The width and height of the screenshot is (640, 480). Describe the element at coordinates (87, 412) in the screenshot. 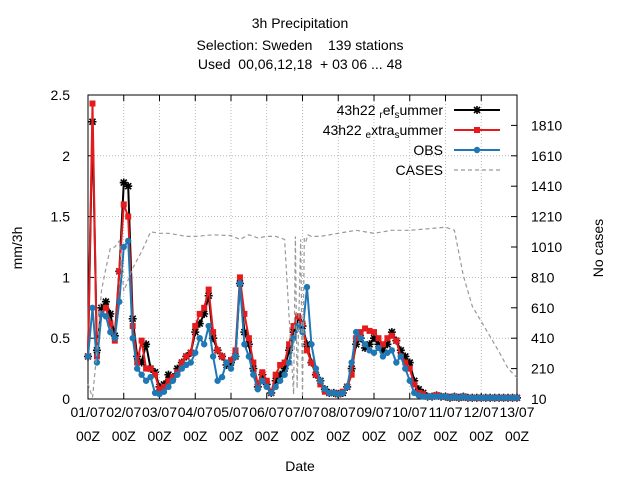

I see `x-tick-label: 01/07` at that location.